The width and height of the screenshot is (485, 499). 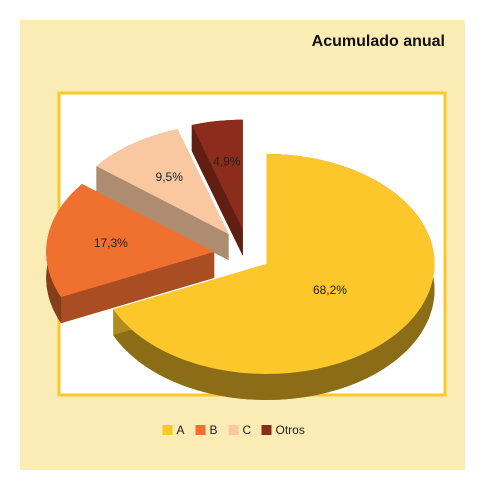 What do you see at coordinates (227, 162) in the screenshot?
I see `data-label: 4,9%` at bounding box center [227, 162].